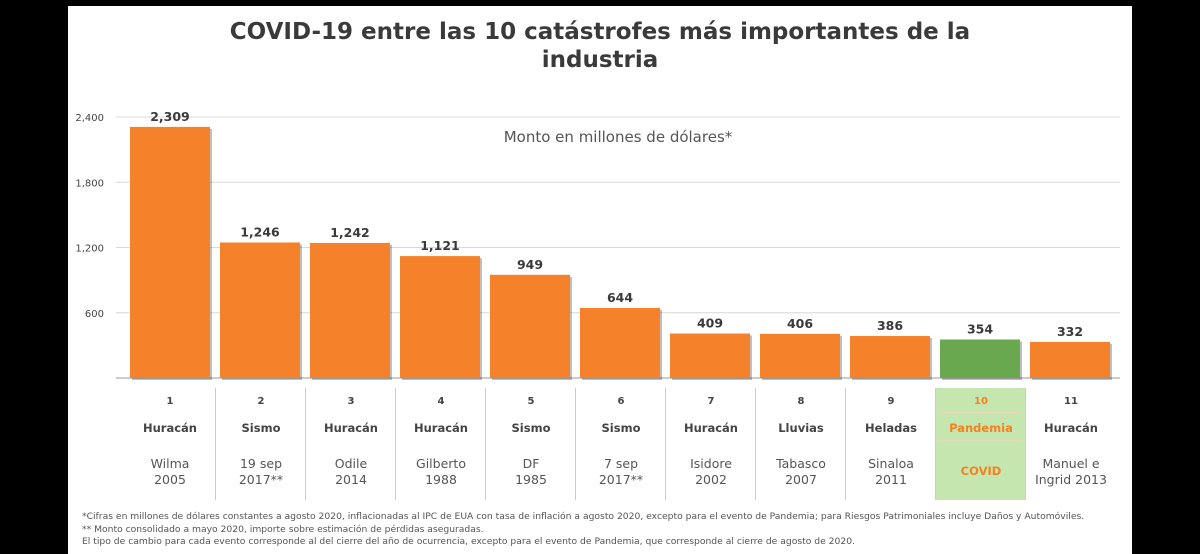 The width and height of the screenshot is (1200, 554). I want to click on category-column: 8 Lluvias Tabasco 2007, so click(800, 444).